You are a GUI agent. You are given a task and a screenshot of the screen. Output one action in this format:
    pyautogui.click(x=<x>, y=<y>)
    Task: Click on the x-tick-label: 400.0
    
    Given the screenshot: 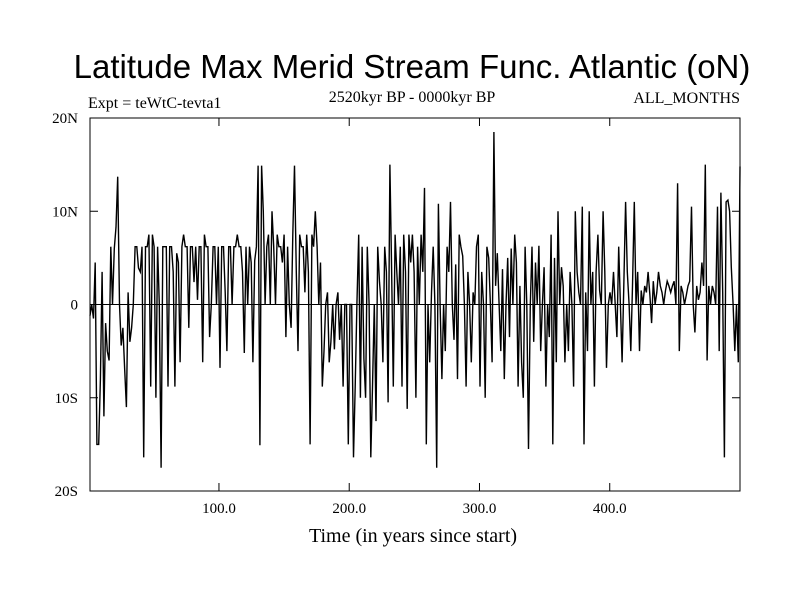 What is the action you would take?
    pyautogui.click(x=610, y=509)
    